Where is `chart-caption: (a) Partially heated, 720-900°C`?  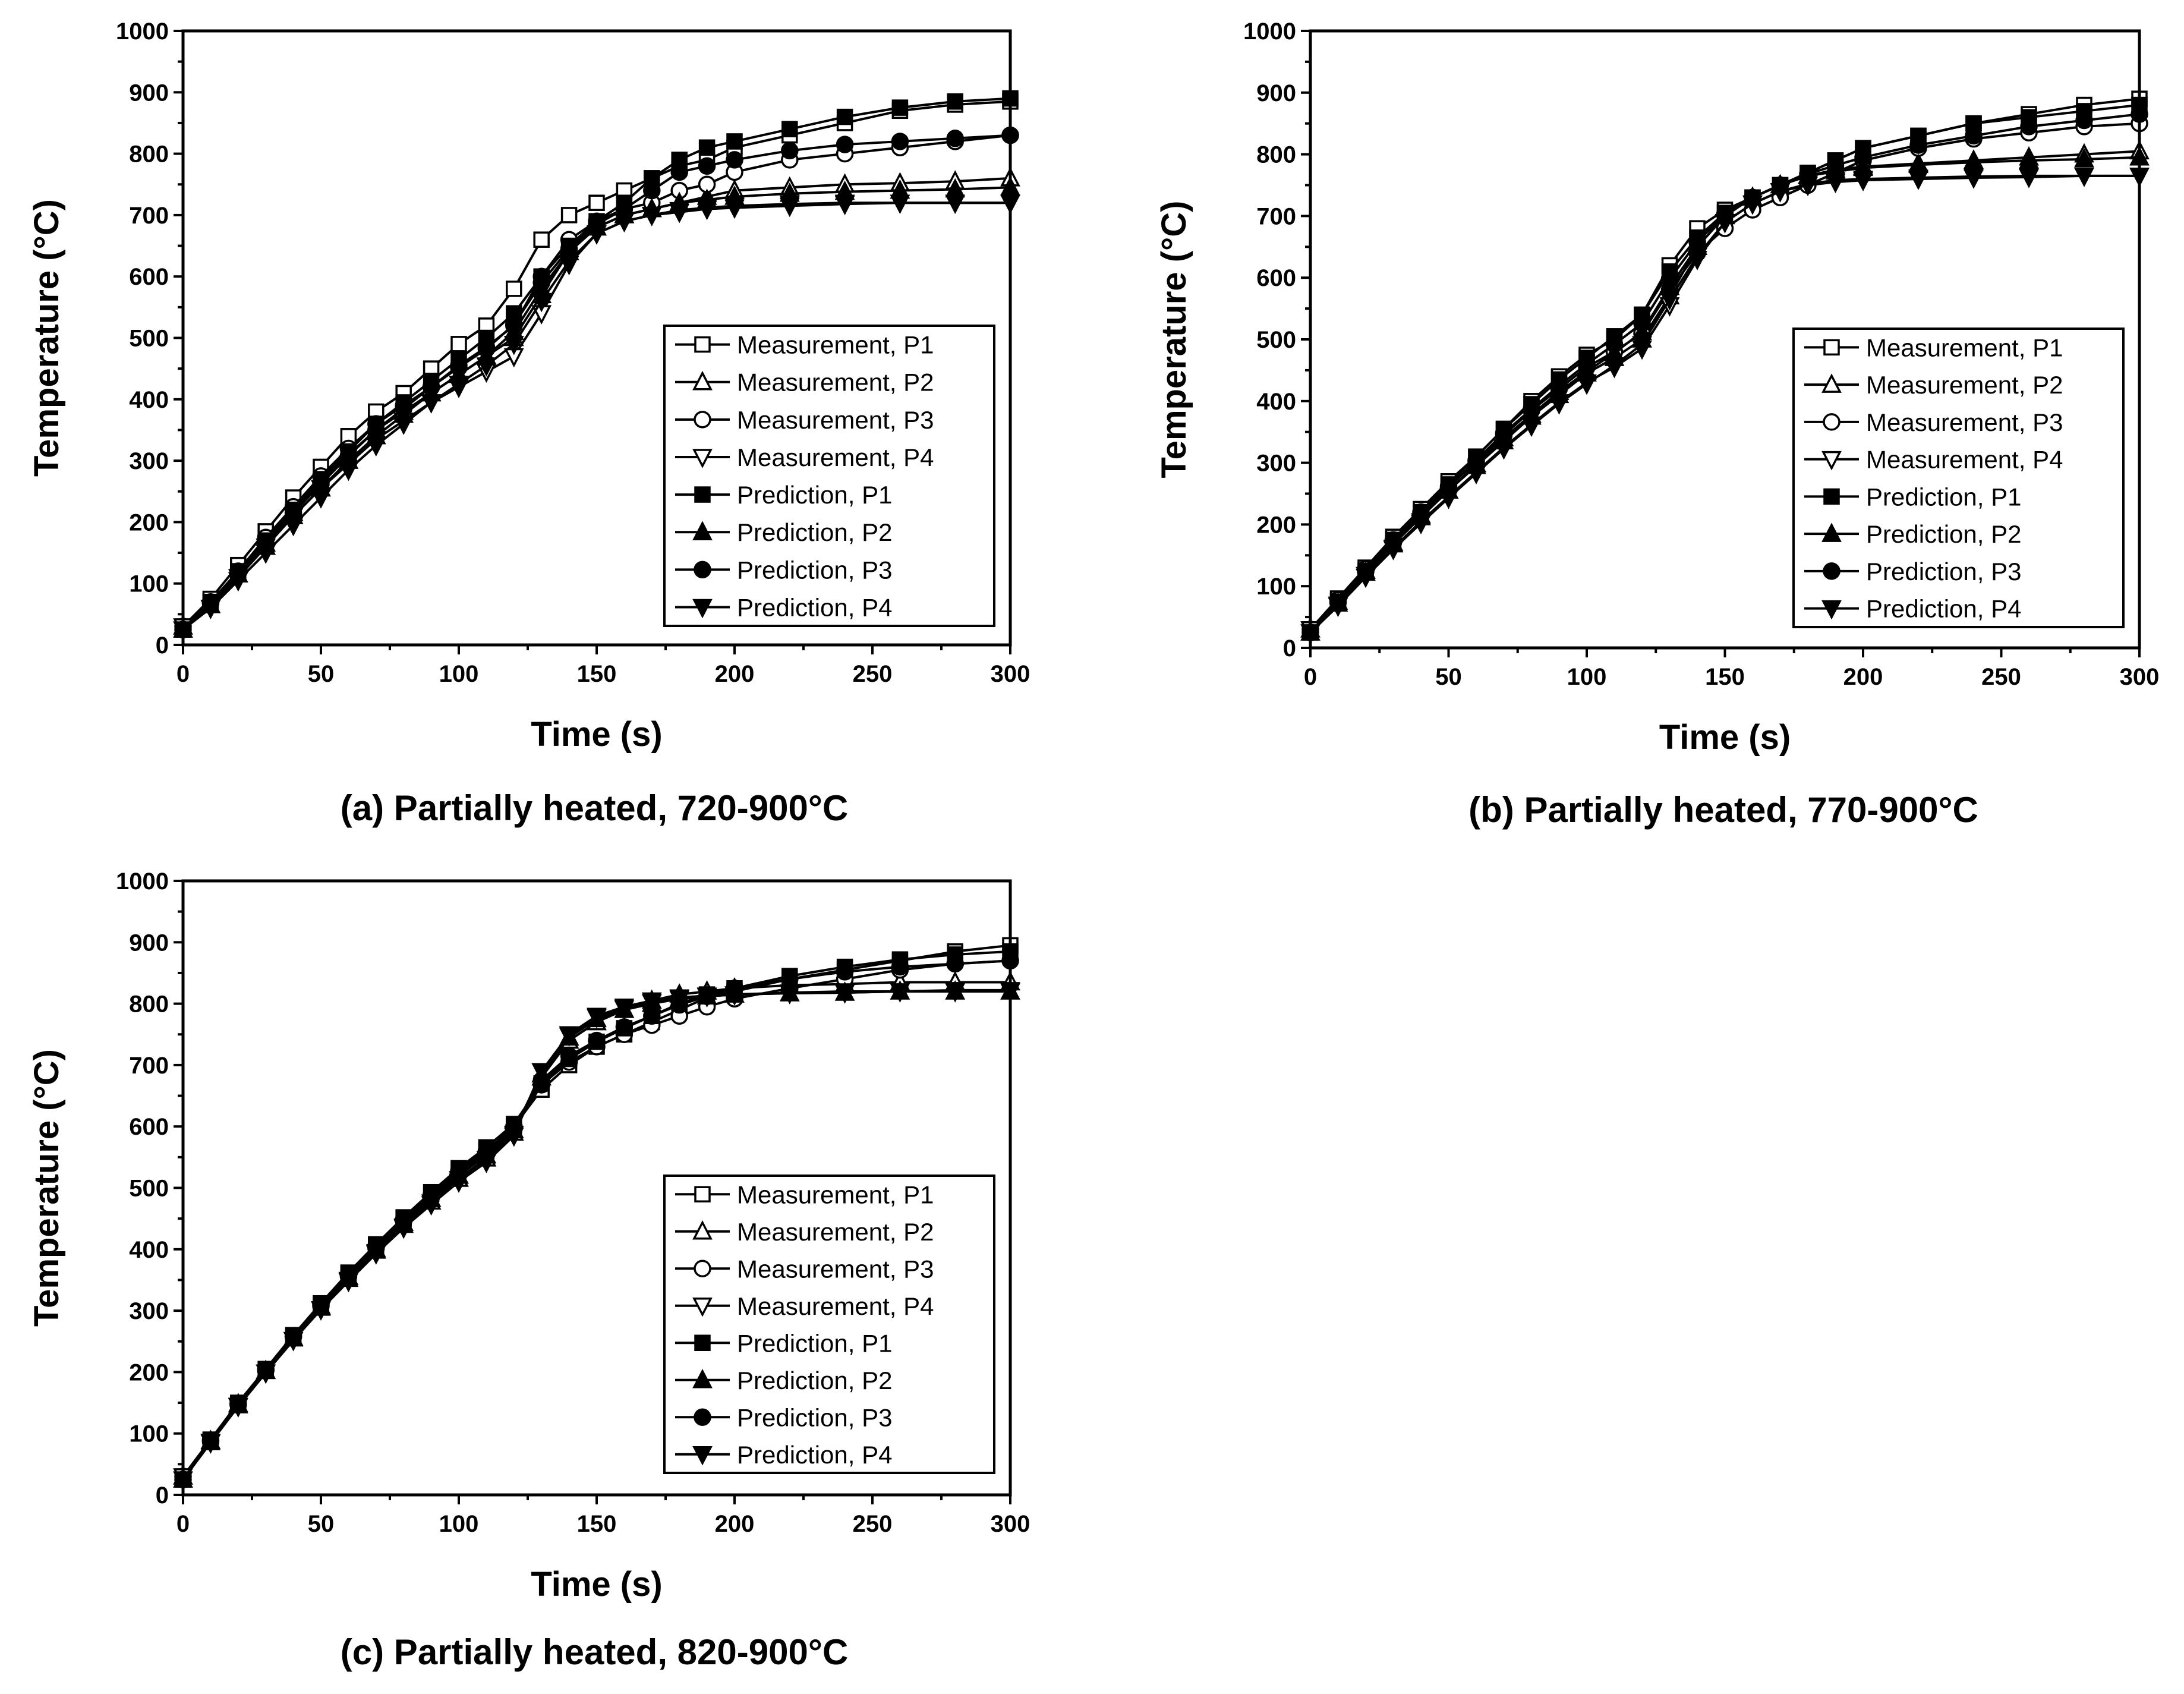
chart-caption: (a) Partially heated, 720-900°C is located at coordinates (594, 808).